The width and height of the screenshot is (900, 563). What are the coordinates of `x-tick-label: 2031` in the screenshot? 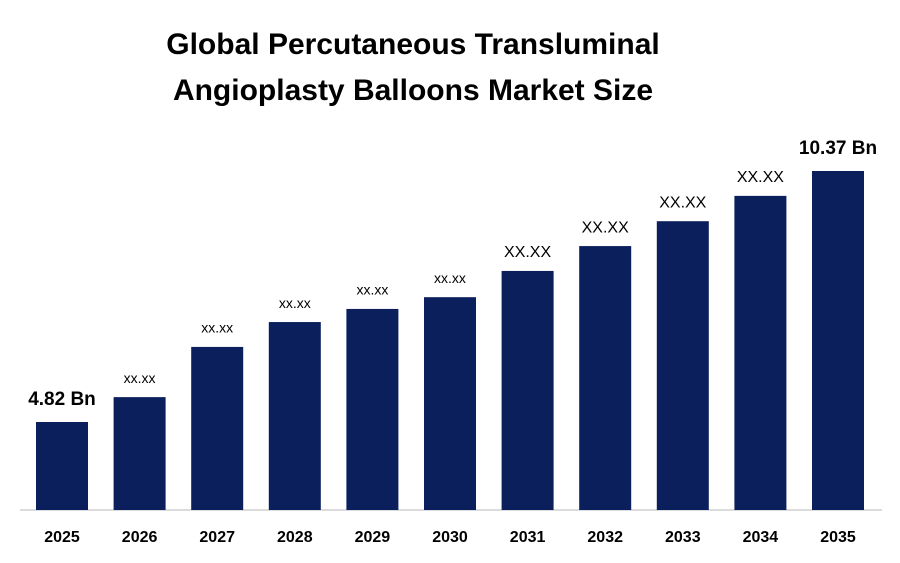 It's located at (528, 537).